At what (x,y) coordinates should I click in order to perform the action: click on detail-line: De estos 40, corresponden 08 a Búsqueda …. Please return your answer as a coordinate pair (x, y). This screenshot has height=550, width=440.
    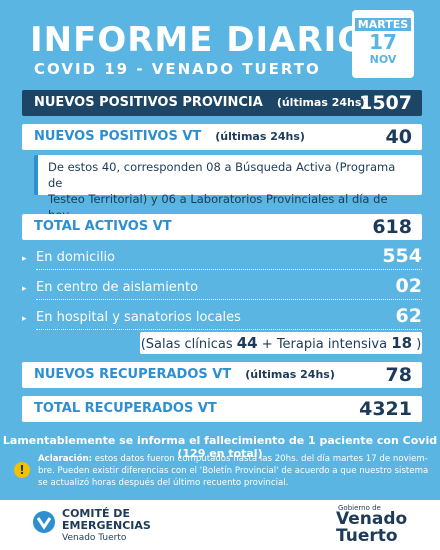
    Looking at the image, I should click on (222, 175).